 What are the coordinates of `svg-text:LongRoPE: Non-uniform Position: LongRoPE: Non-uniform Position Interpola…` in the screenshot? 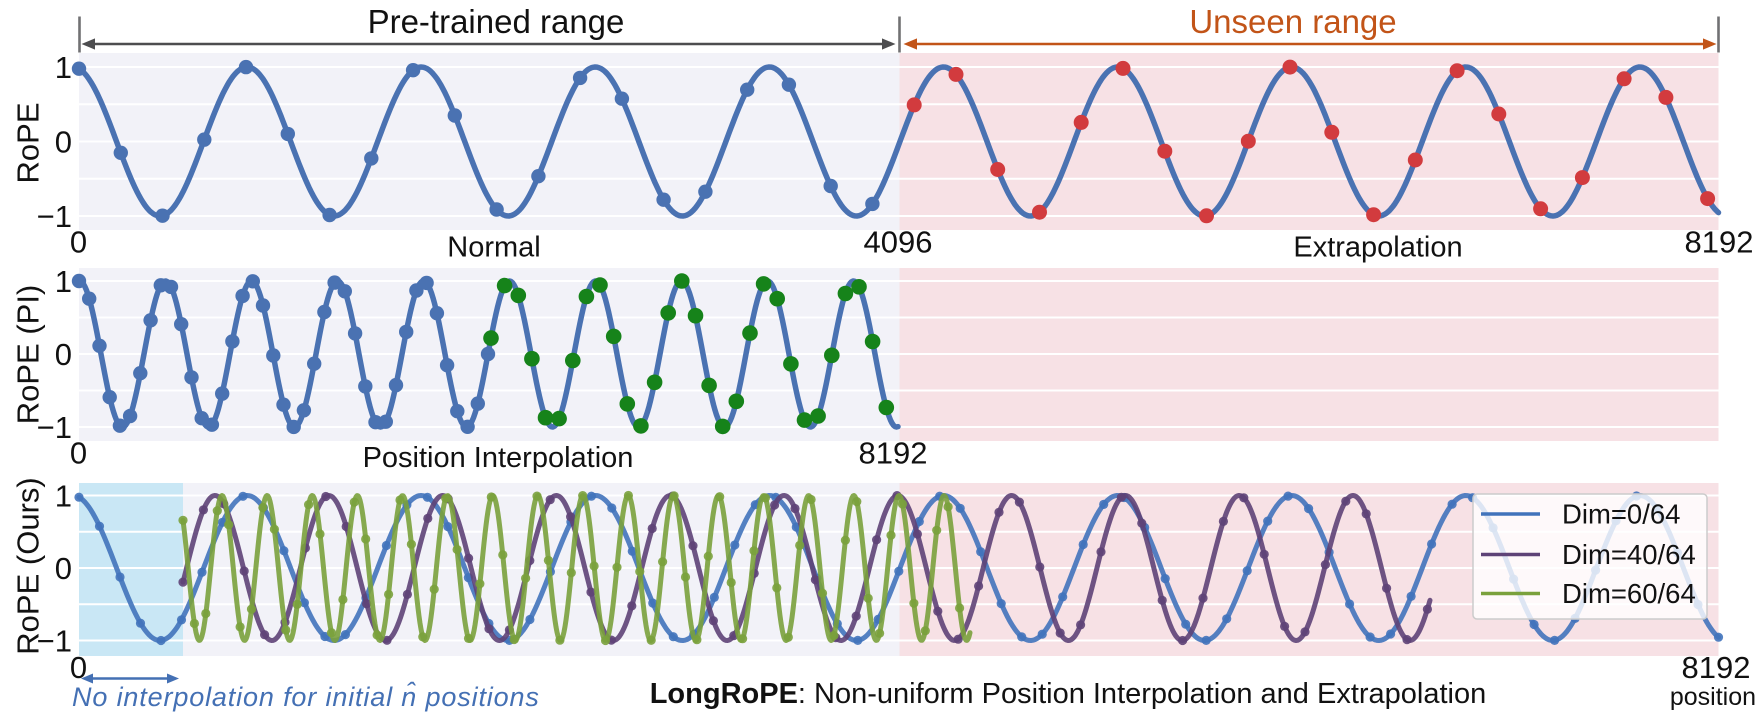 It's located at (1068, 694).